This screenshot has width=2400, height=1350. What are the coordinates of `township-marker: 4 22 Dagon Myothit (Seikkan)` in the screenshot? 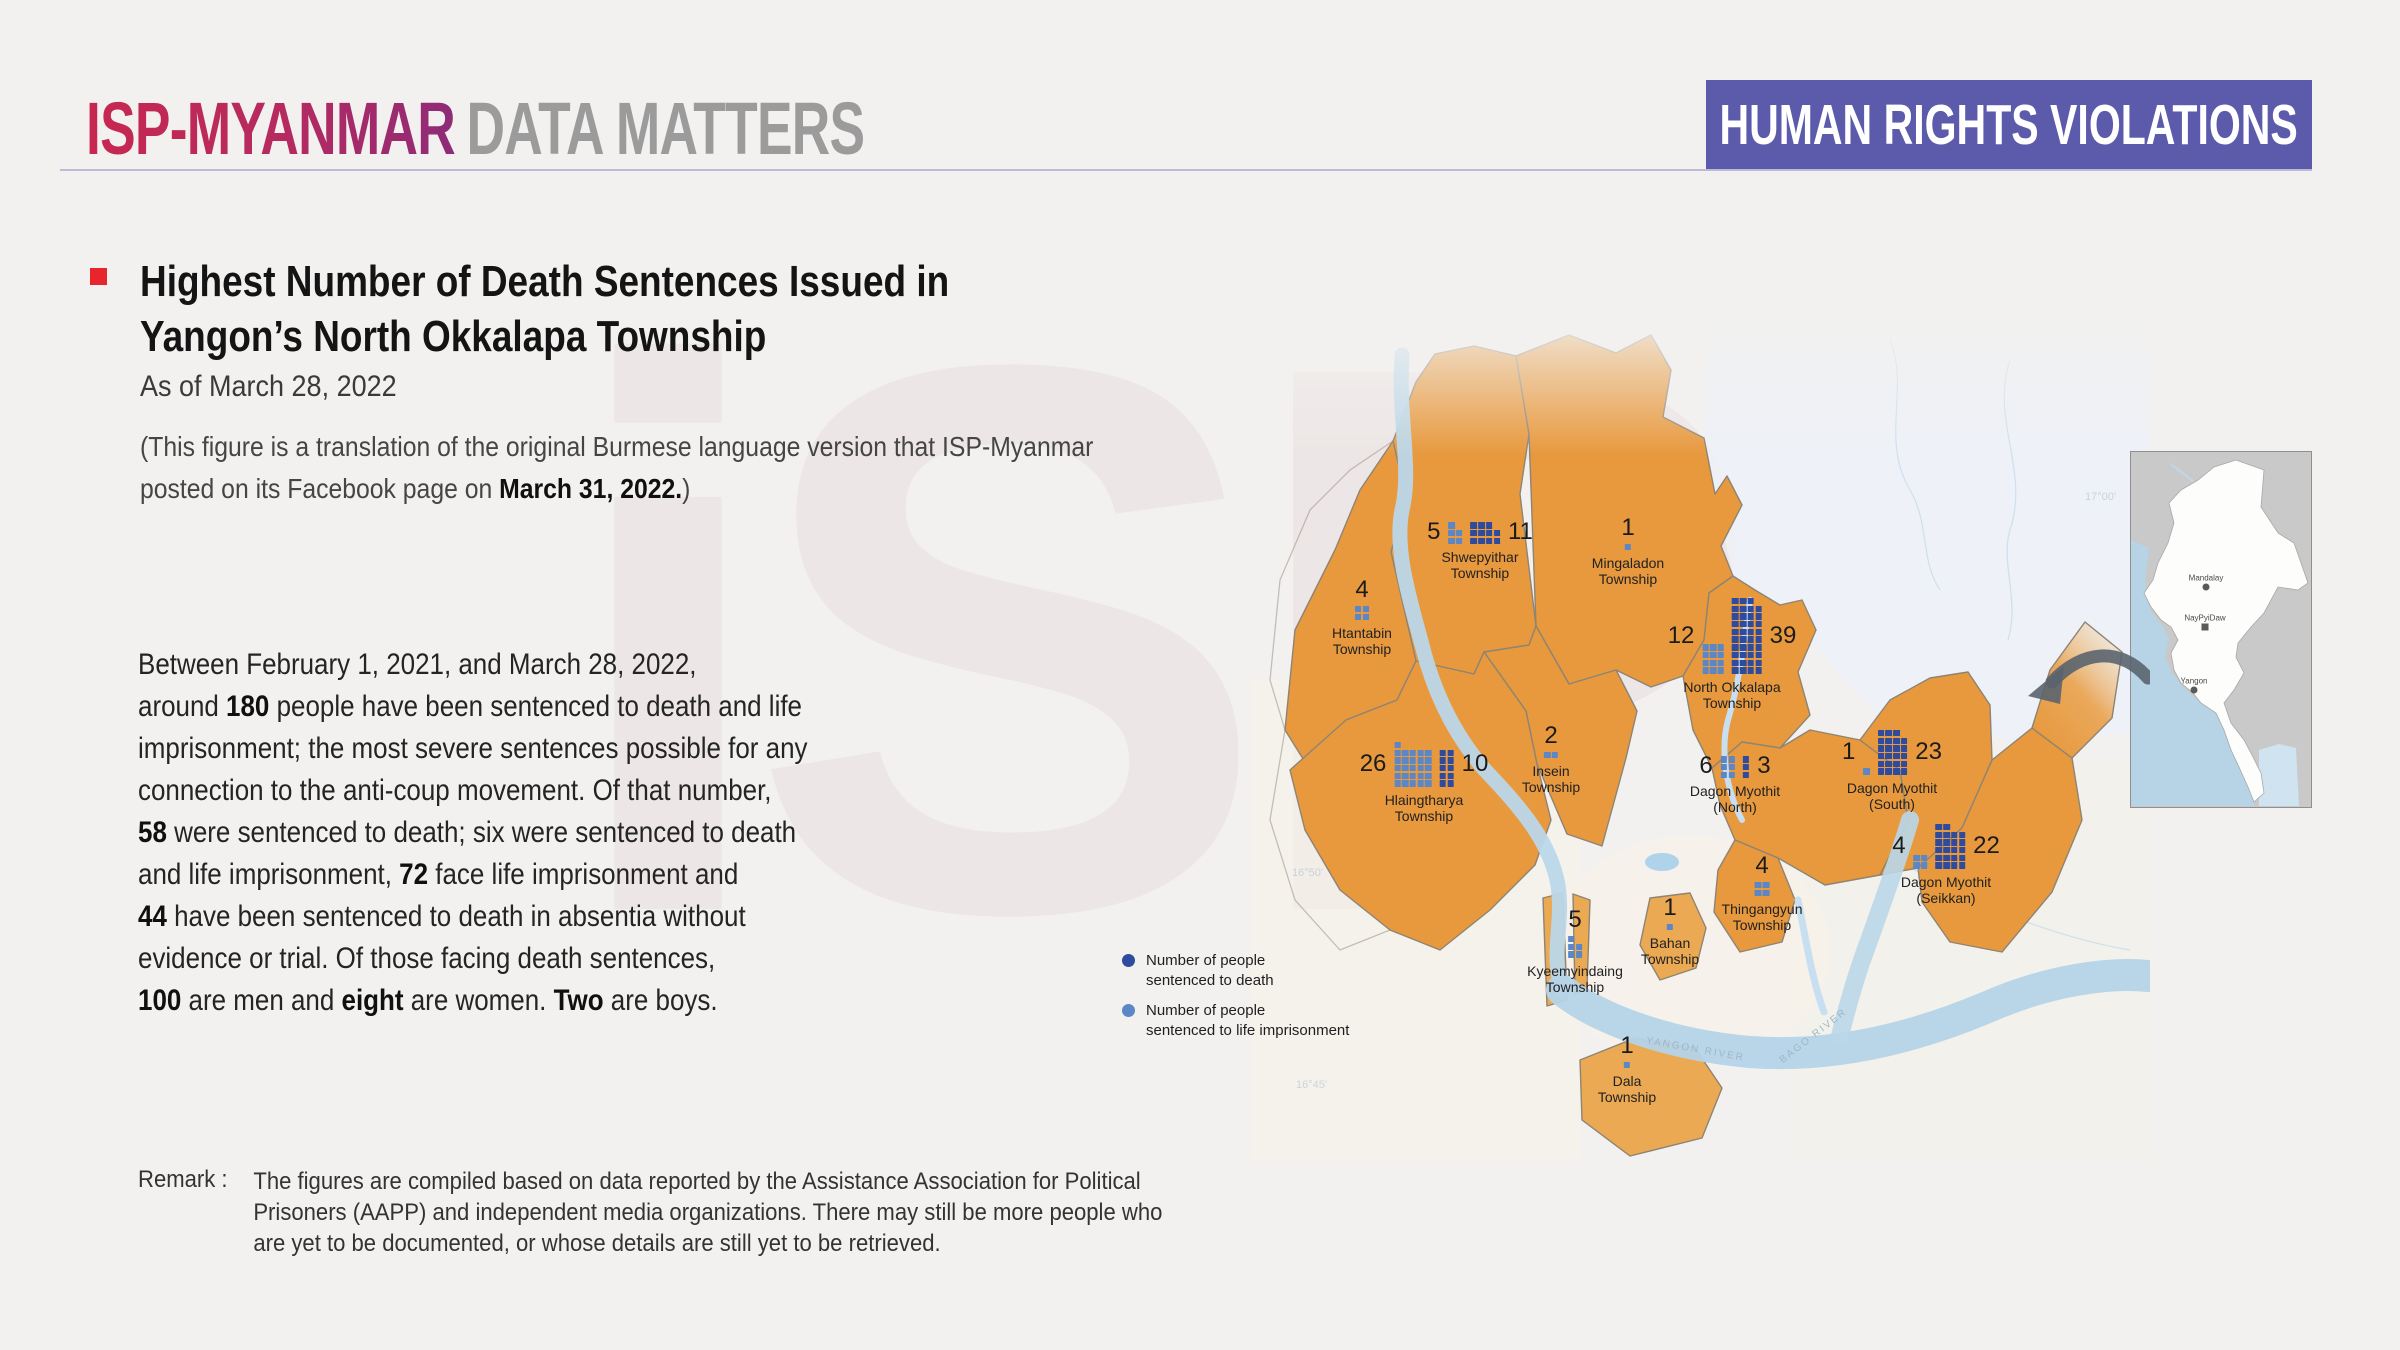 It's located at (1946, 865).